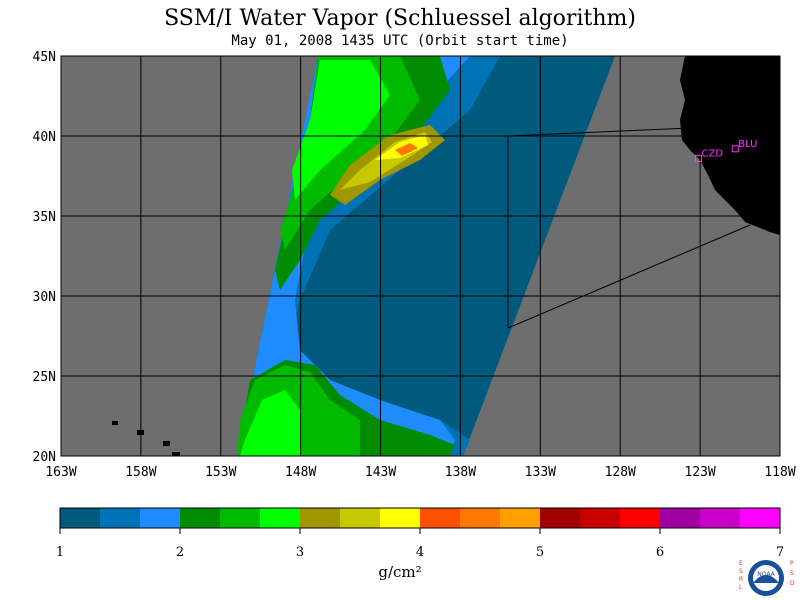 The width and height of the screenshot is (800, 600). What do you see at coordinates (400, 572) in the screenshot?
I see `colorbar-unit: g/cm²` at bounding box center [400, 572].